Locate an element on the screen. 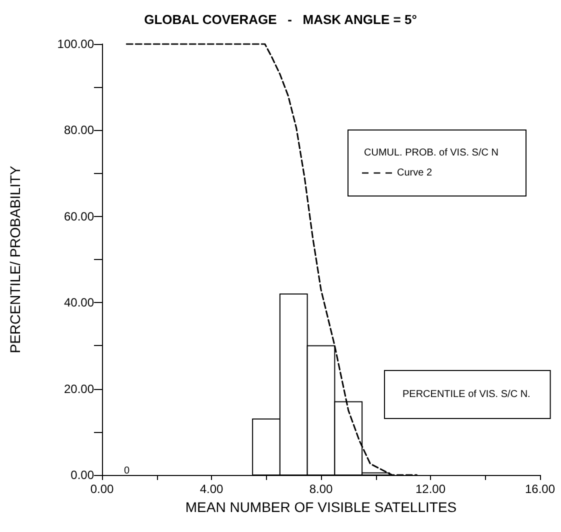  x-tick-label: 16.00 is located at coordinates (540, 489).